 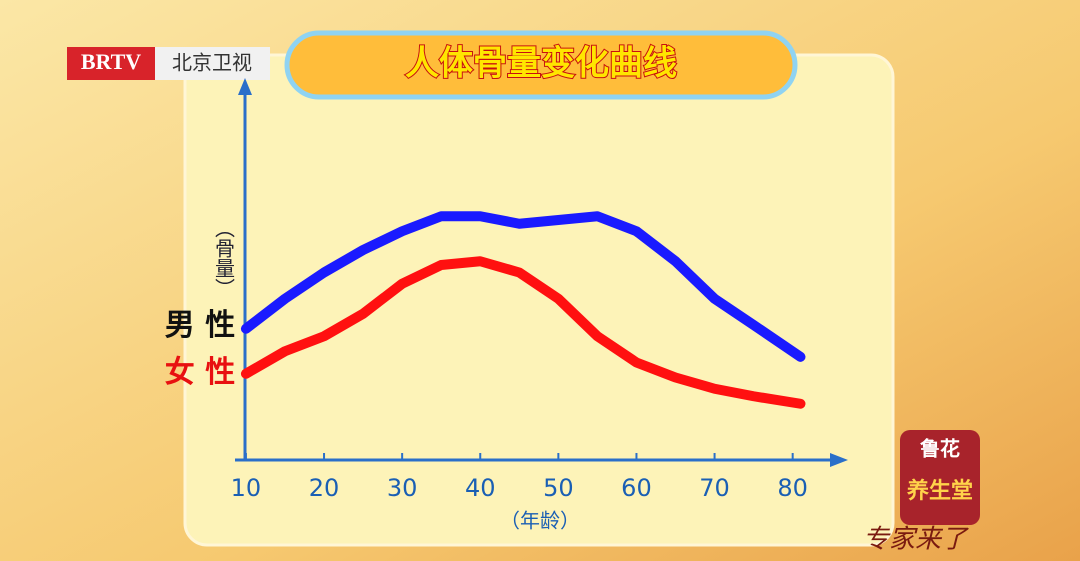 I want to click on x-axis-label: （年龄）, so click(x=540, y=521).